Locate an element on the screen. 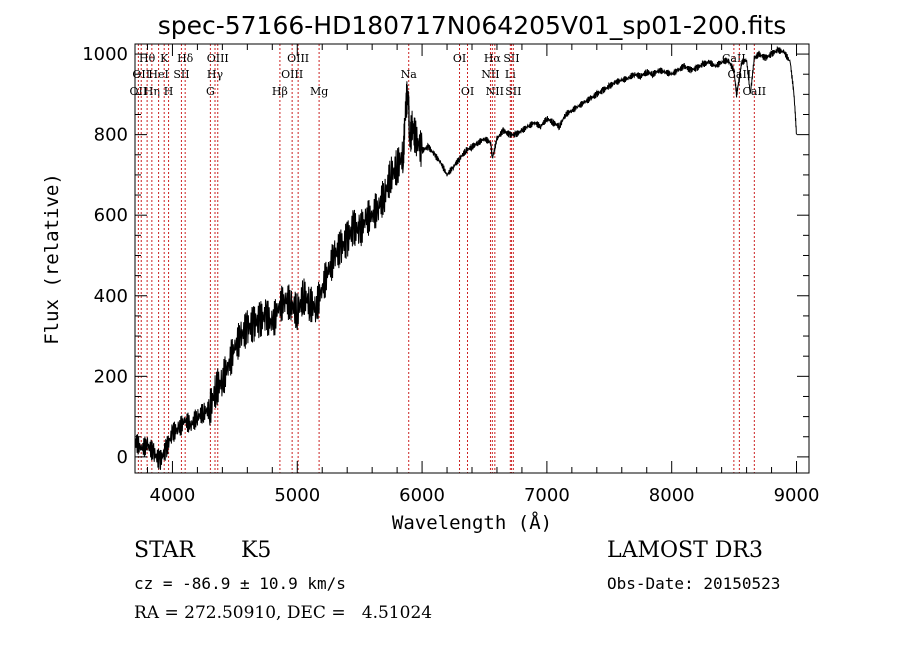 Image resolution: width=900 pixels, height=649 pixels. y-axis-label: Flux (relative) is located at coordinates (52, 259).